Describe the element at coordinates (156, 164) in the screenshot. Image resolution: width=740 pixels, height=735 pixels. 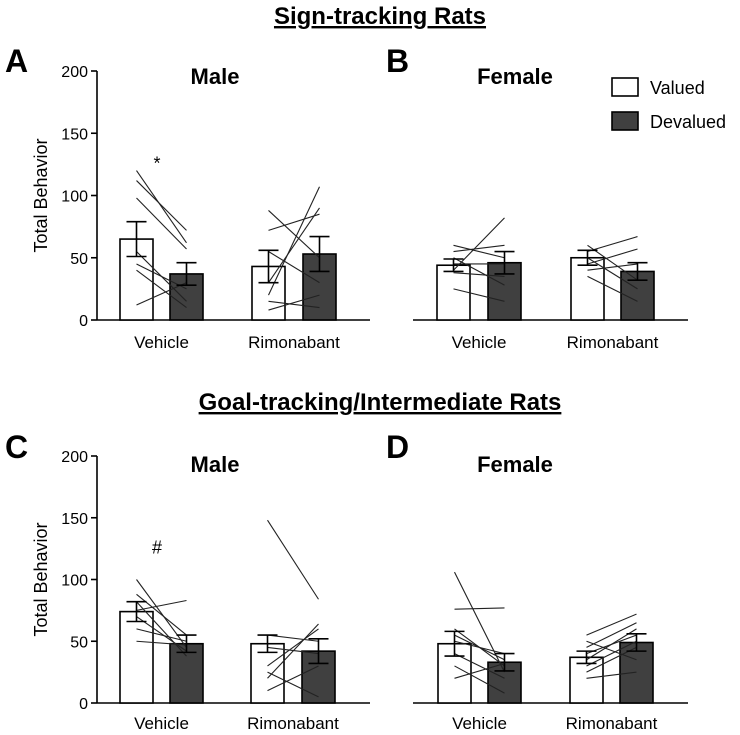
I see `significance-marker: *` at that location.